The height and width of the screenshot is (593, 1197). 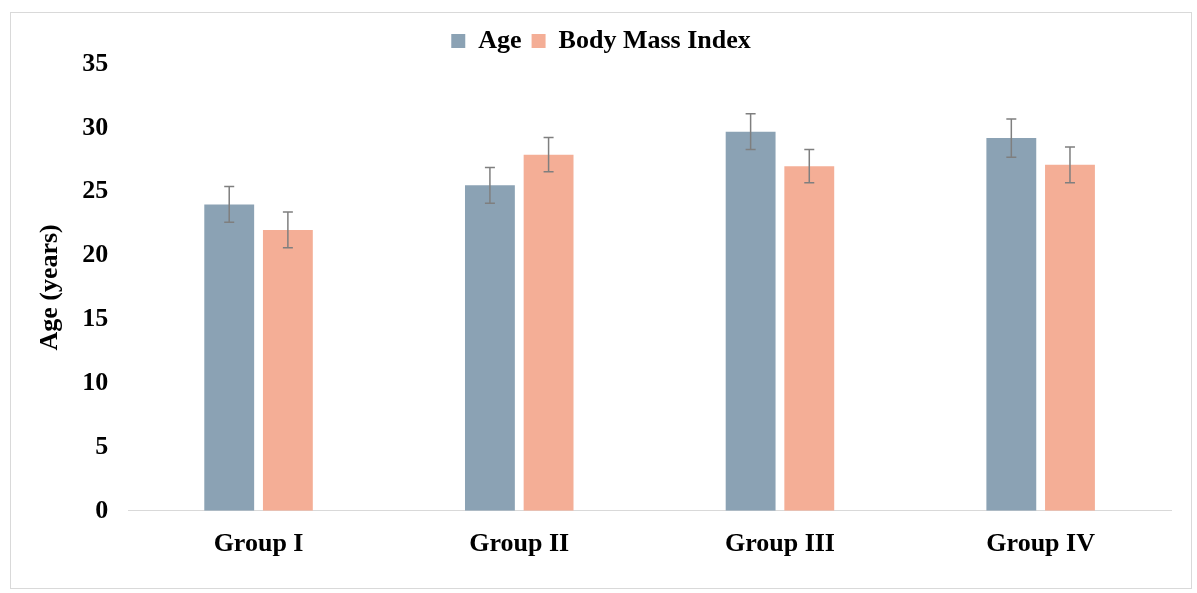 I want to click on y-axis-title: Age (years), so click(x=49, y=287).